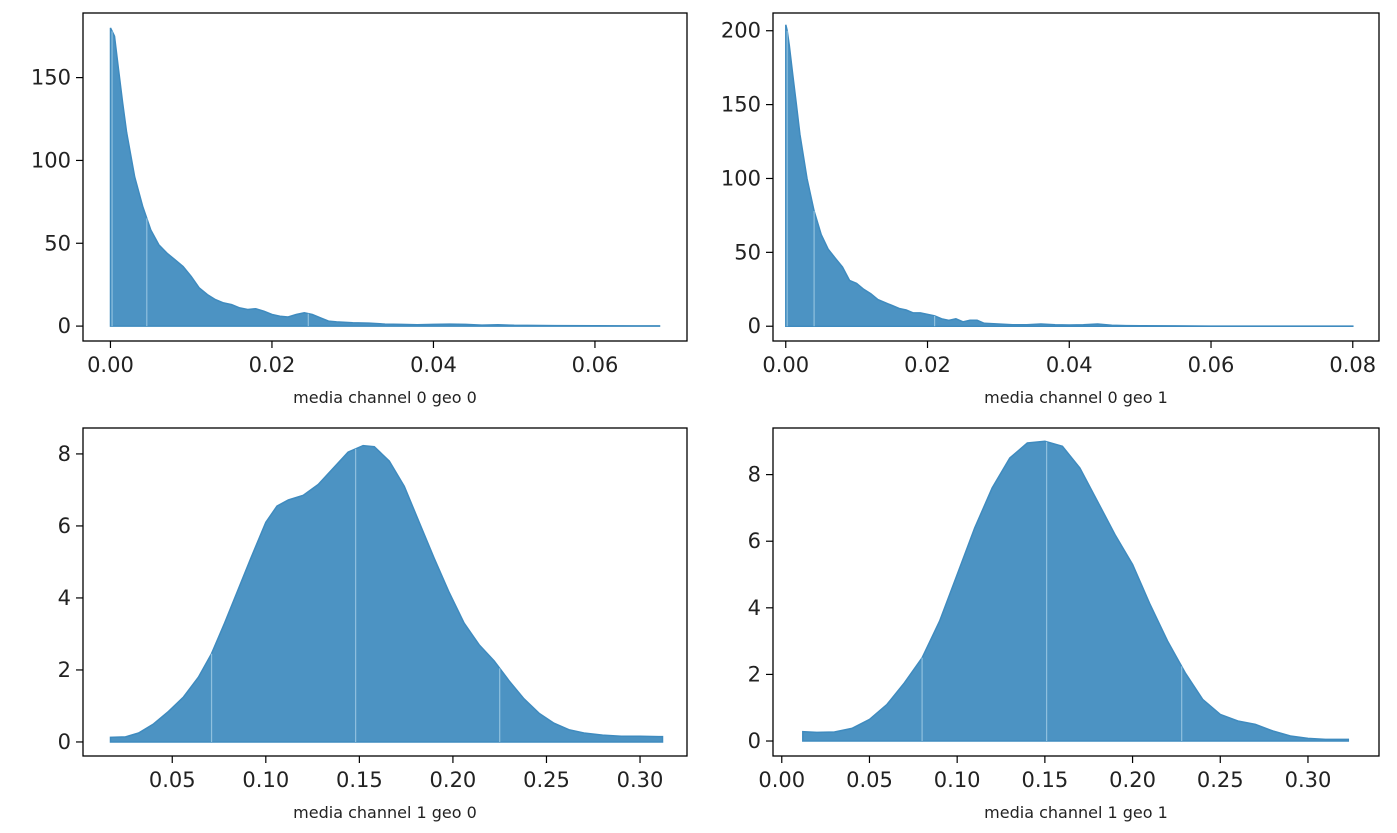  I want to click on x-axis-label: media channel 1 geo 1, so click(1076, 812).